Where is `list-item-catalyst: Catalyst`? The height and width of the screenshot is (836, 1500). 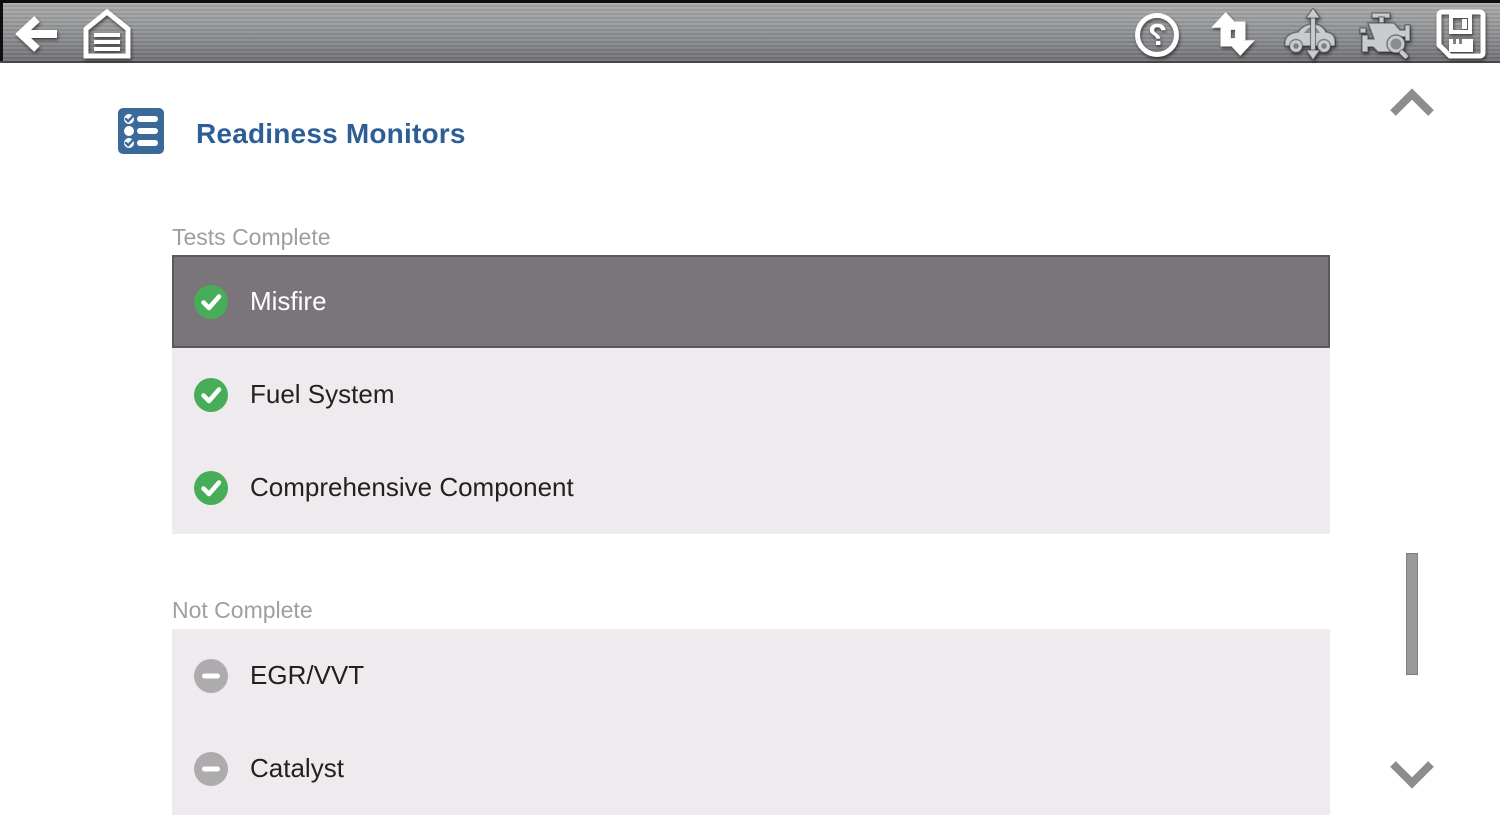
list-item-catalyst: Catalyst is located at coordinates (751, 768).